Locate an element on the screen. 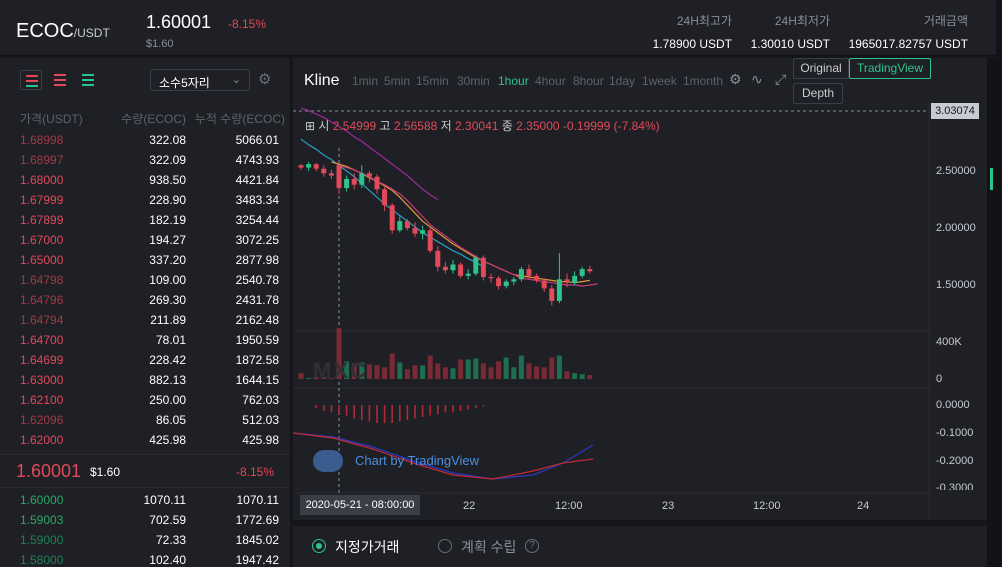 The height and width of the screenshot is (567, 1002). interval-tab-15min: 15min is located at coordinates (432, 81).